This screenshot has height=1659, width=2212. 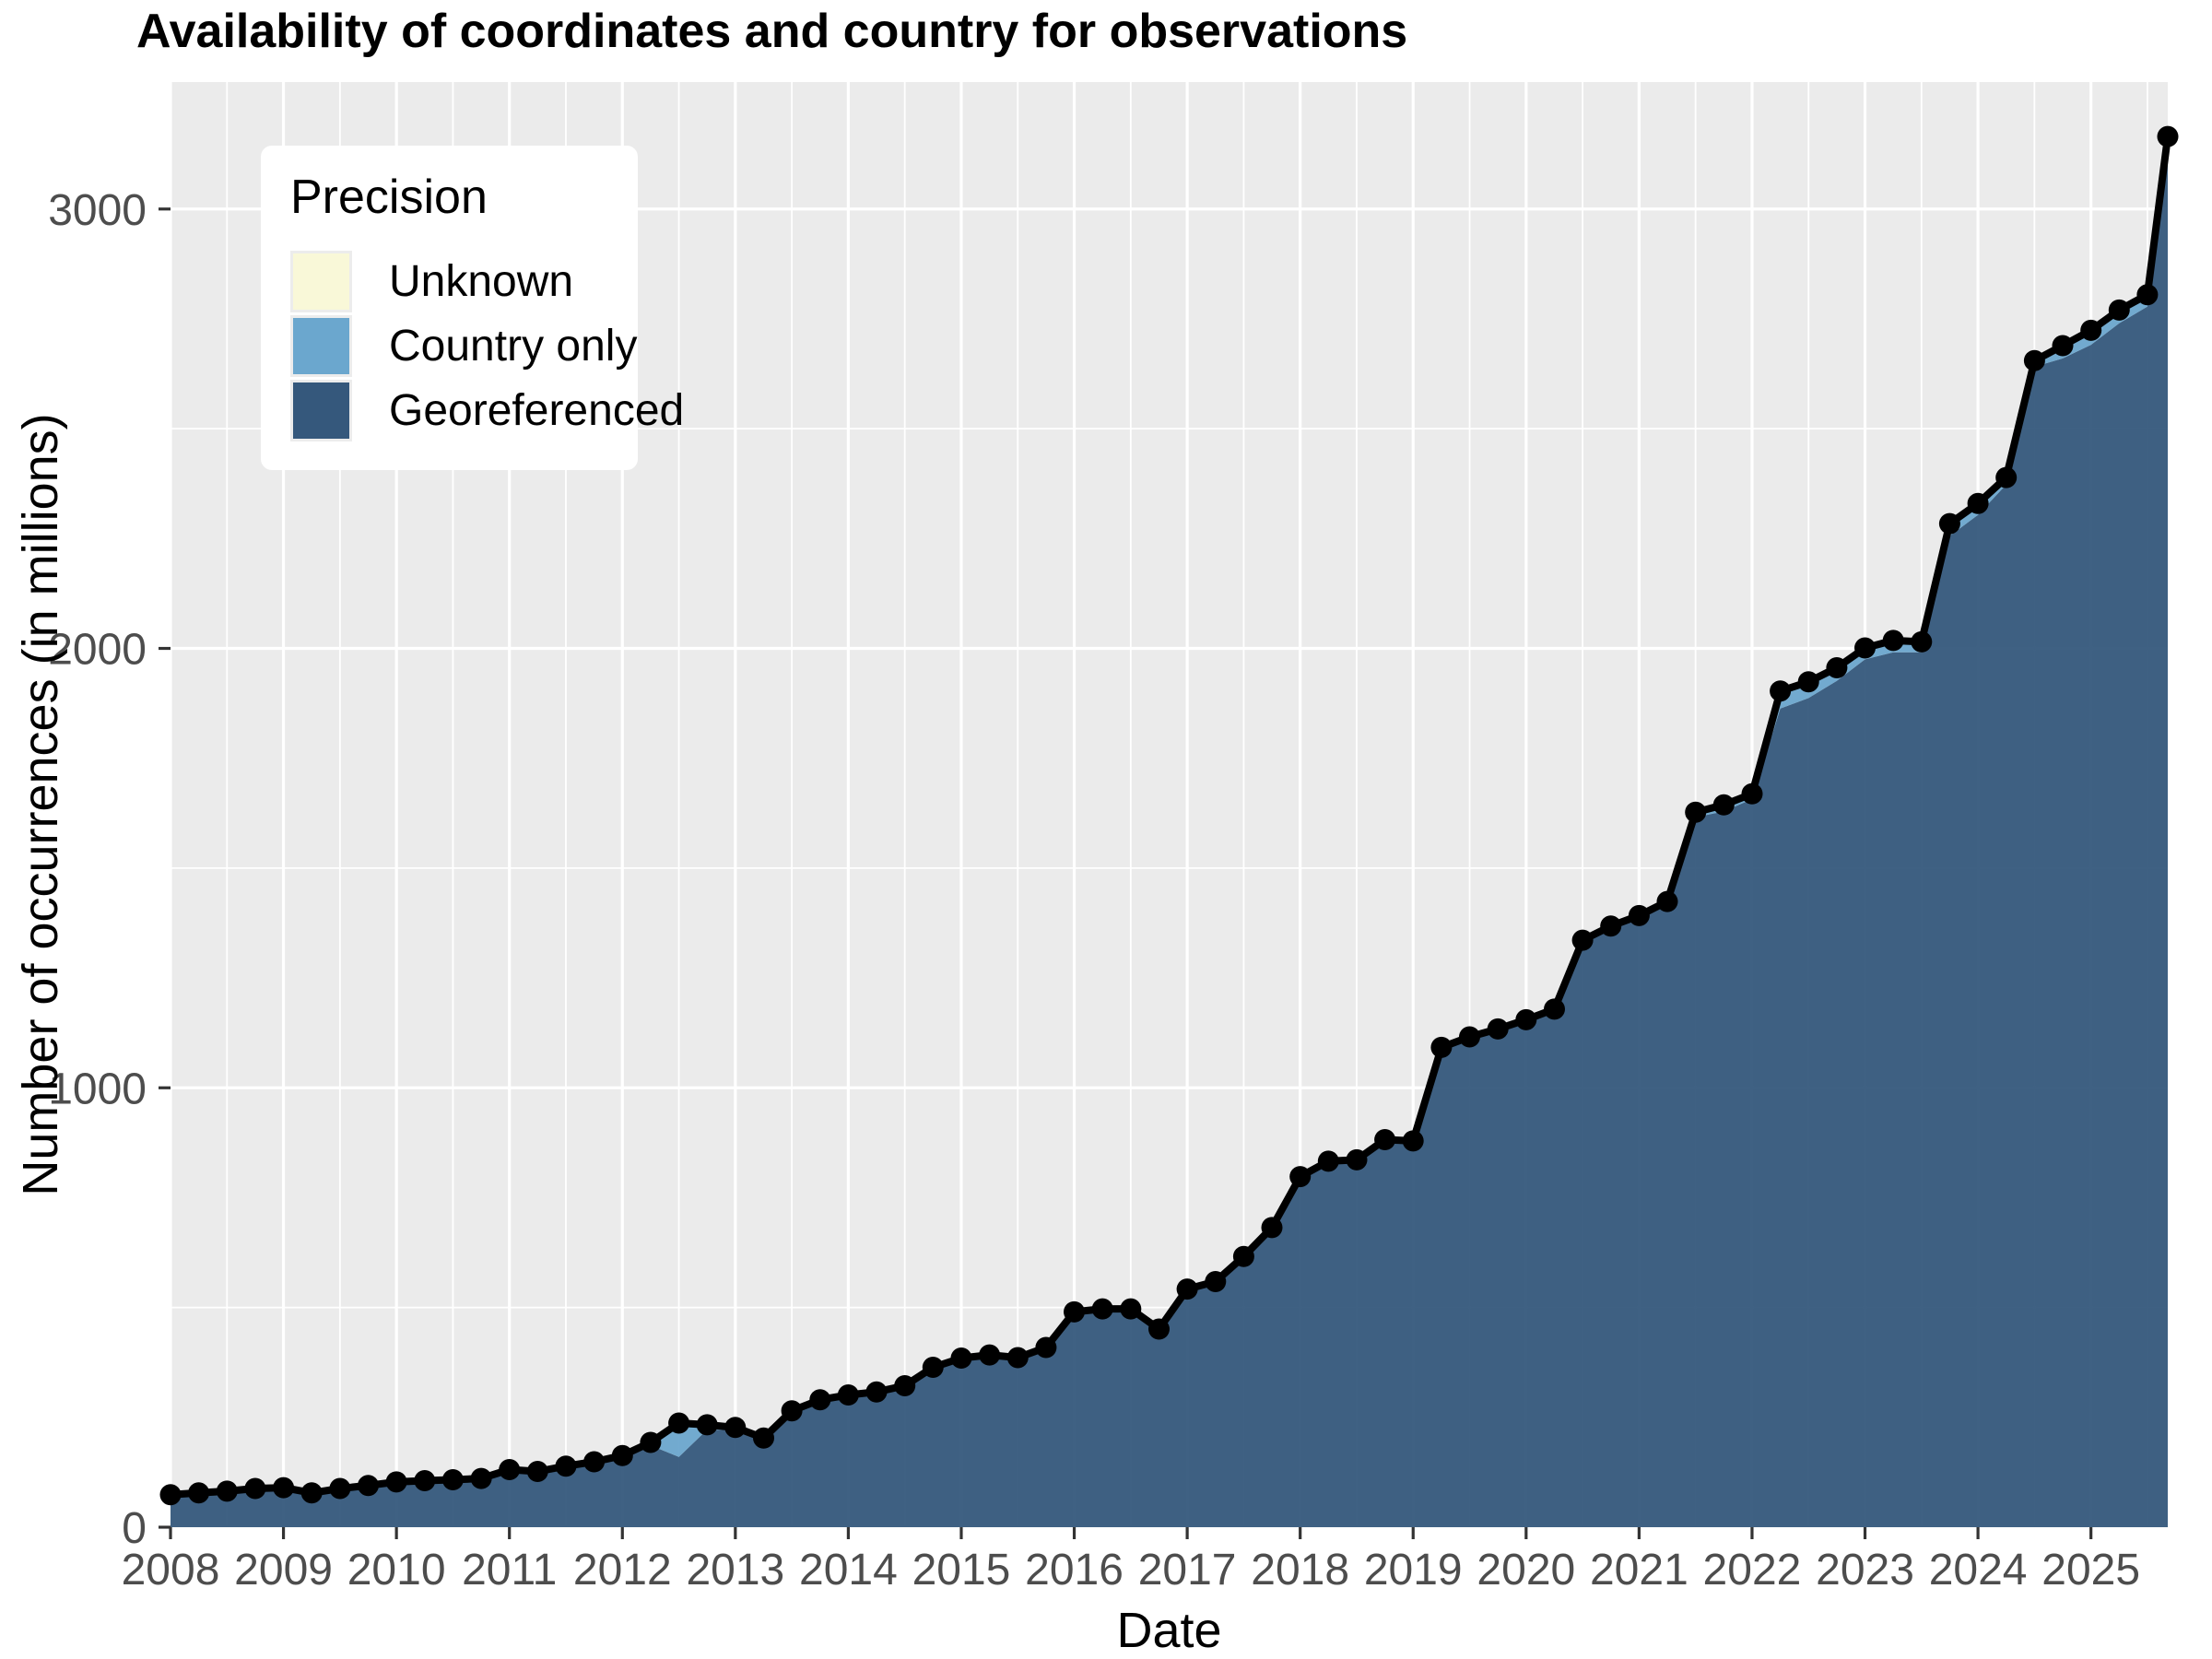 I want to click on legend-item-country-only: Country only, so click(x=463, y=346).